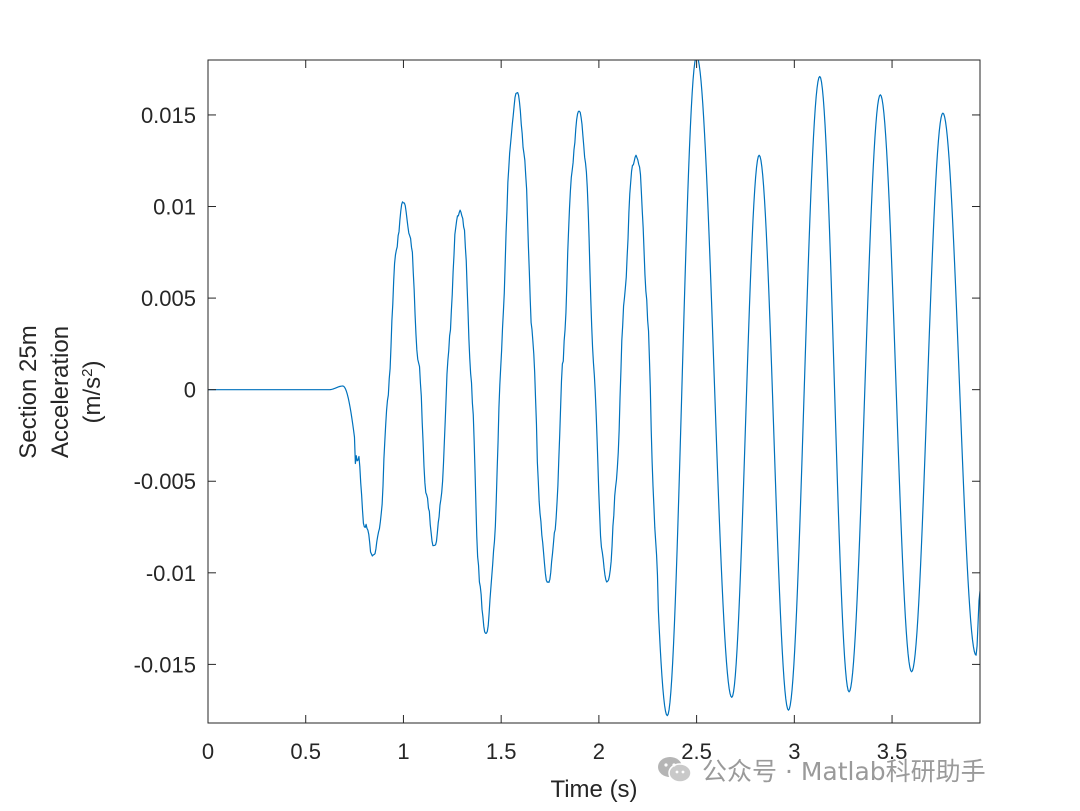  I want to click on watermark-text: 公众号 · Matlab科研助手, so click(844, 771).